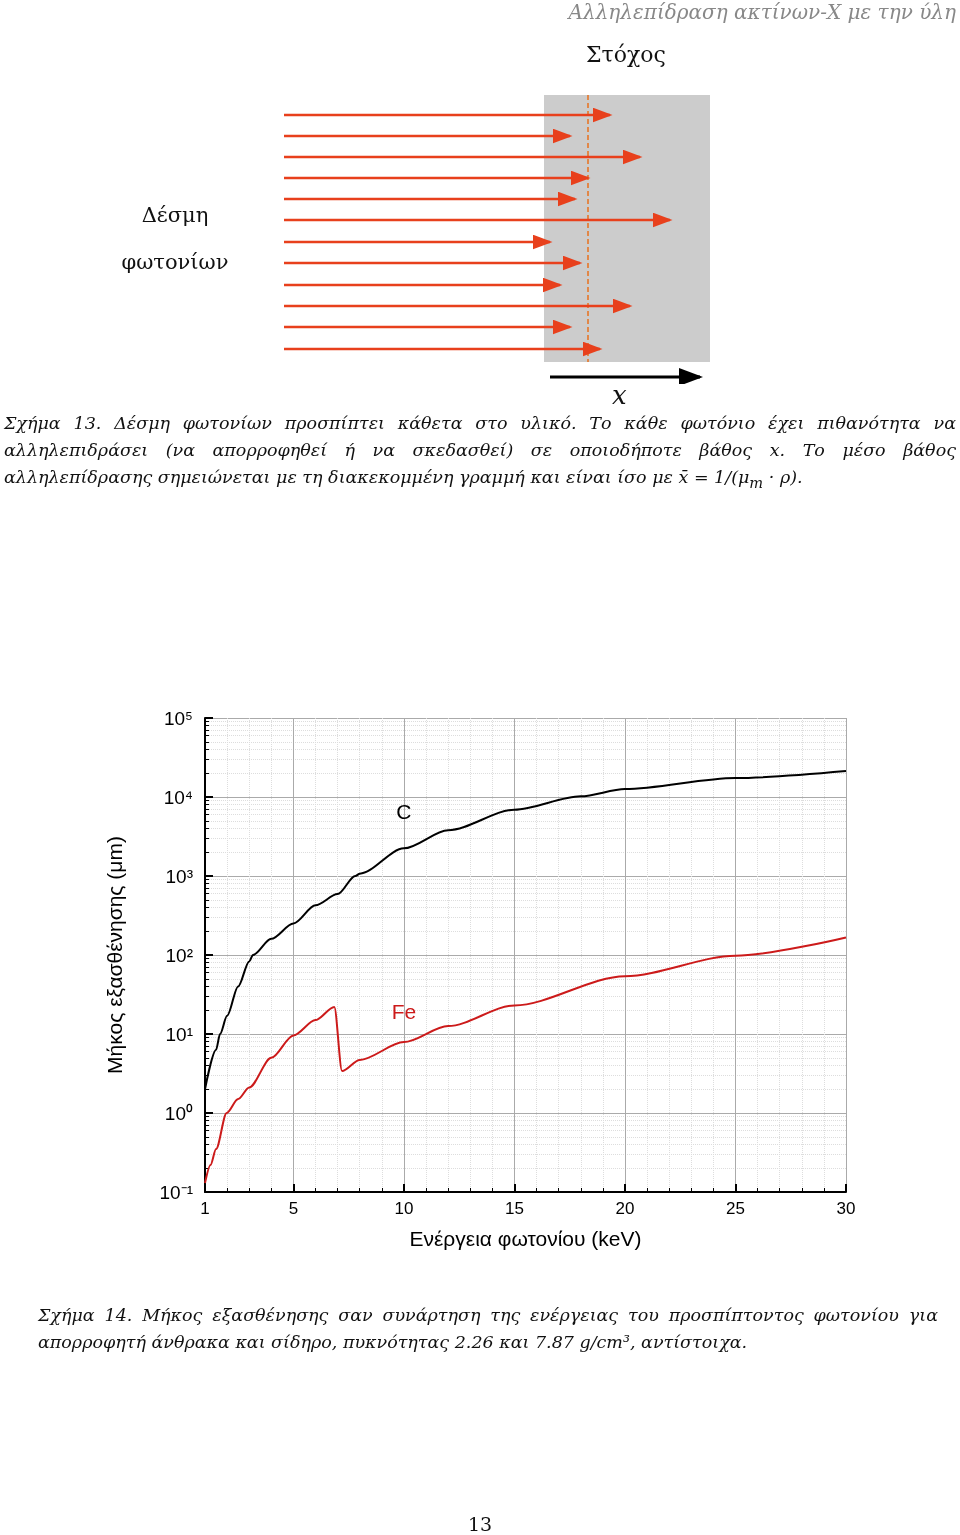 The width and height of the screenshot is (960, 1535). I want to click on y-tick-label: 10², so click(179, 955).